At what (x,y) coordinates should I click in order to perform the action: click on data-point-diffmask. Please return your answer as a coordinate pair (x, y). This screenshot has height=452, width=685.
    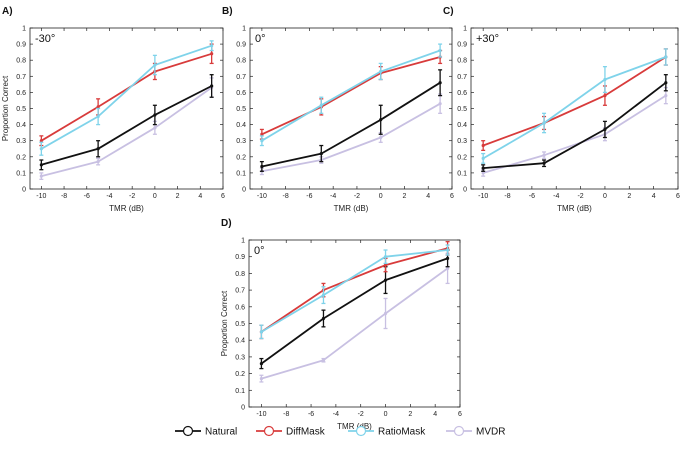
    Looking at the image, I should click on (385, 265).